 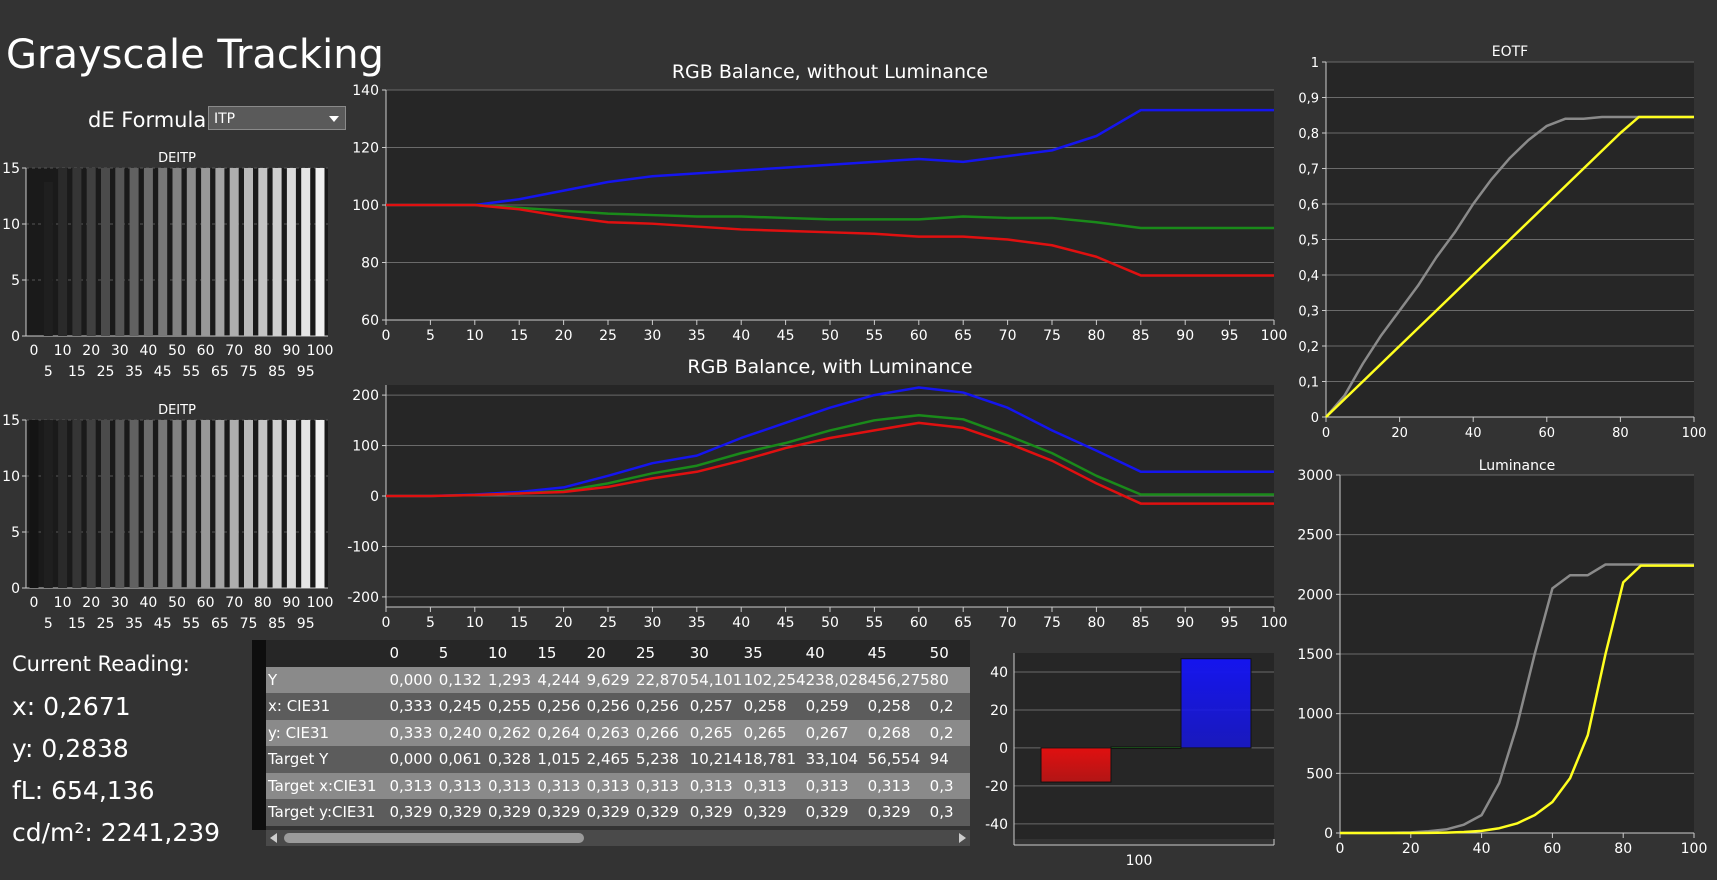 What do you see at coordinates (77, 372) in the screenshot?
I see `x-tick-label: 15` at bounding box center [77, 372].